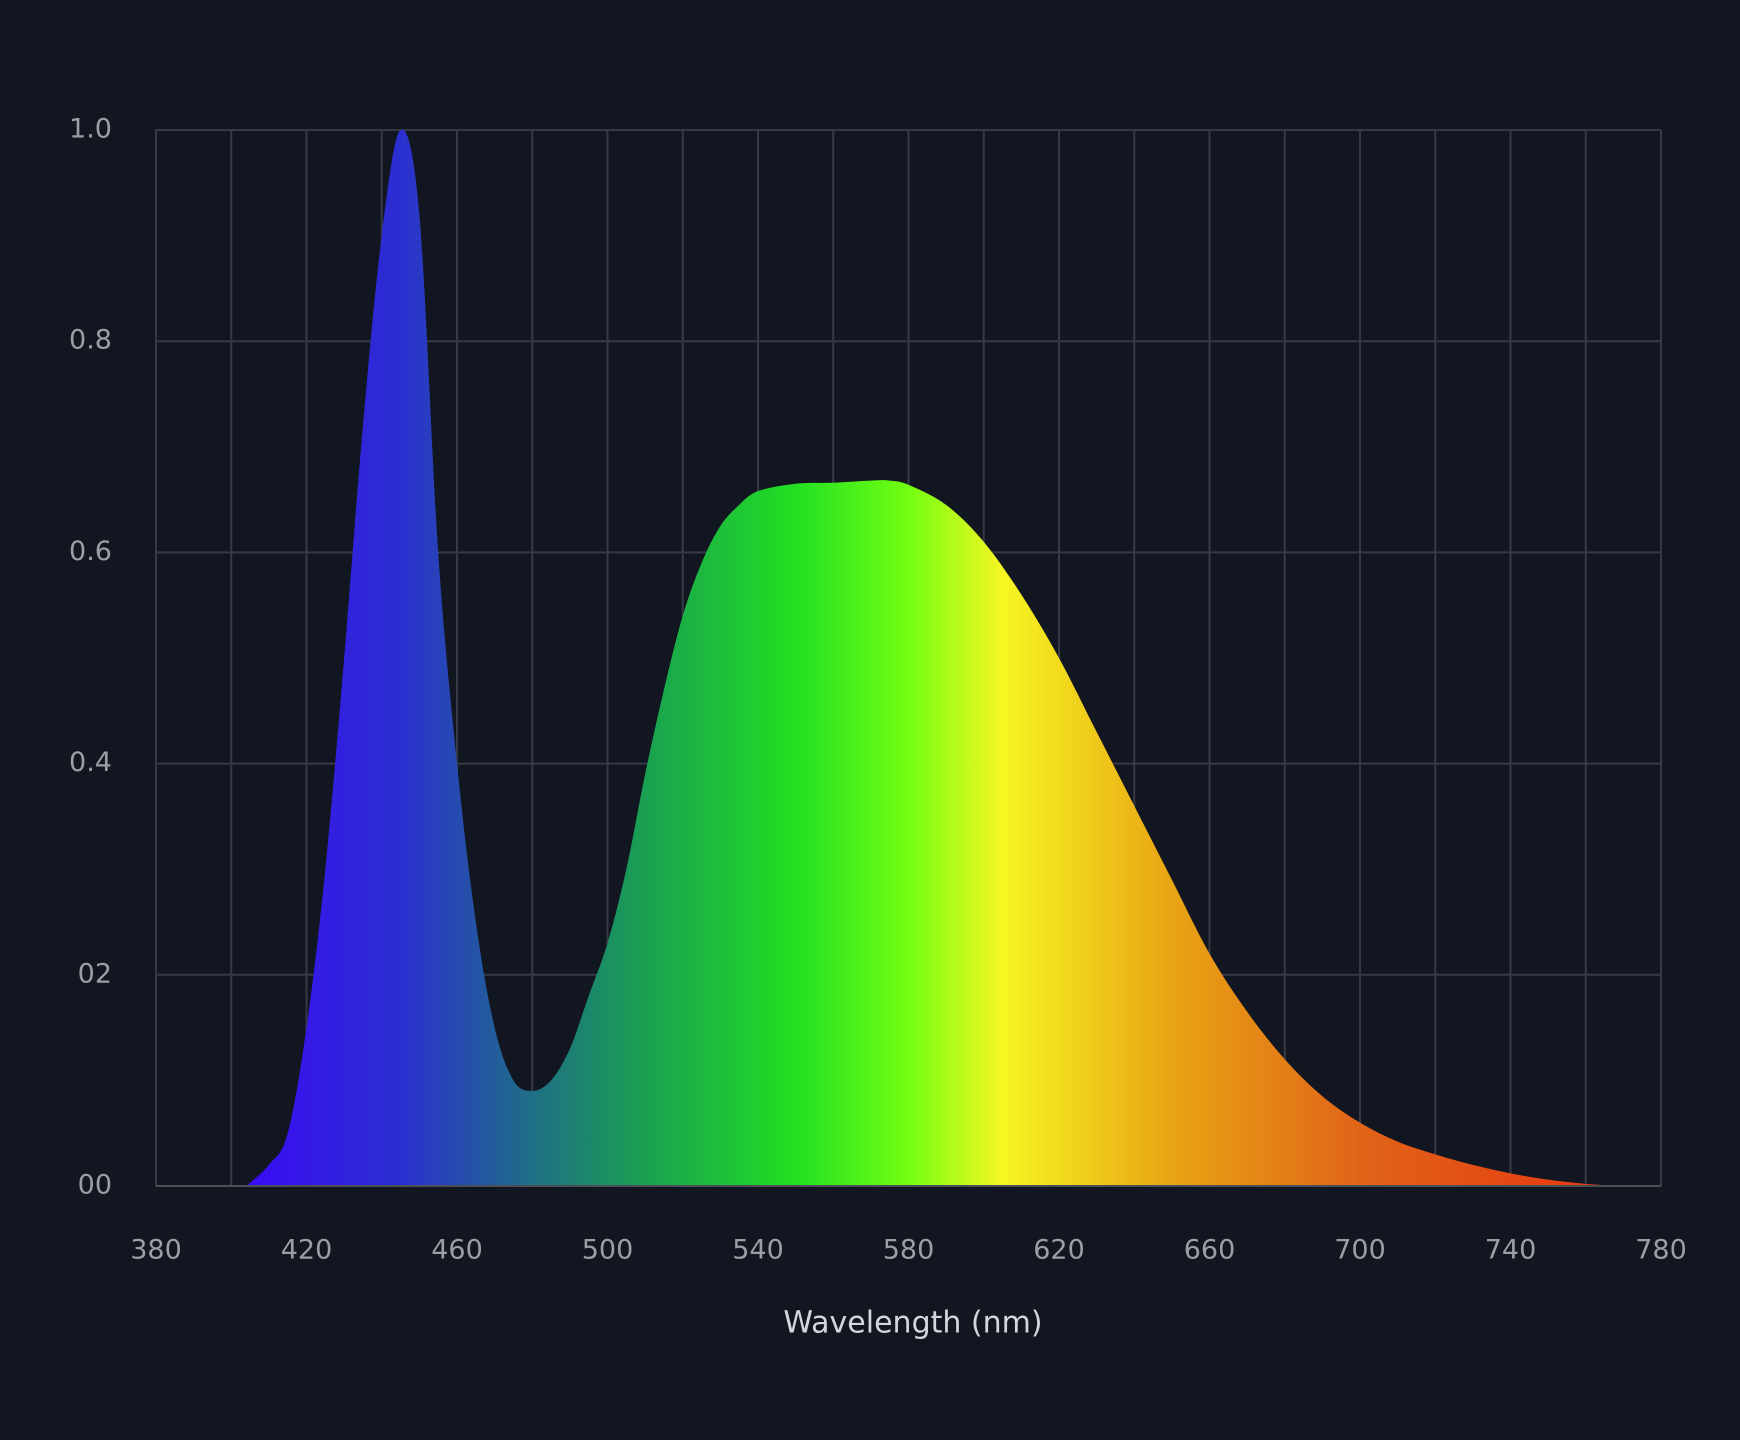 This screenshot has height=1440, width=1740. What do you see at coordinates (912, 1323) in the screenshot?
I see `x-axis-title: Wavelength (nm)` at bounding box center [912, 1323].